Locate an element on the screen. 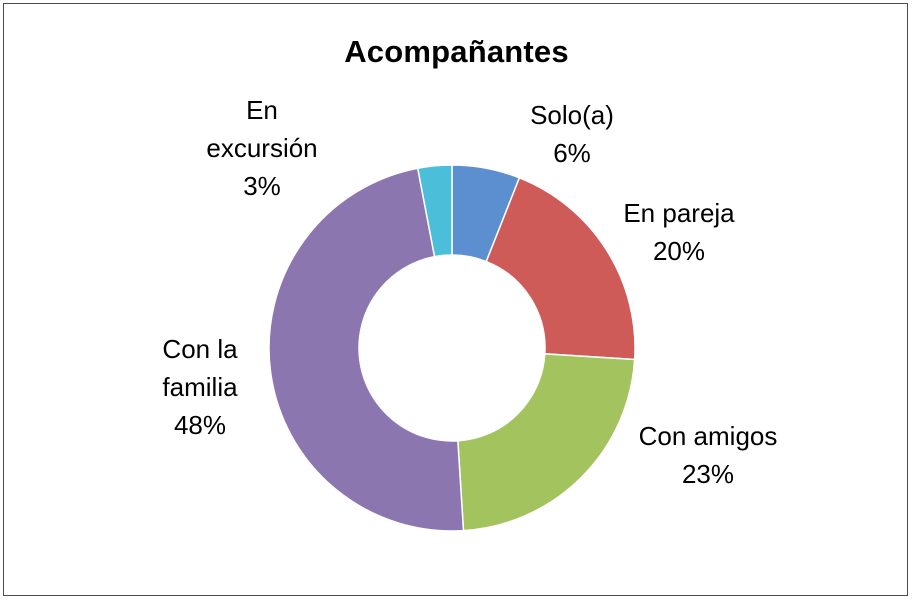 This screenshot has height=601, width=913. slice-label-en-excursión: En excursión 3% is located at coordinates (261, 148).